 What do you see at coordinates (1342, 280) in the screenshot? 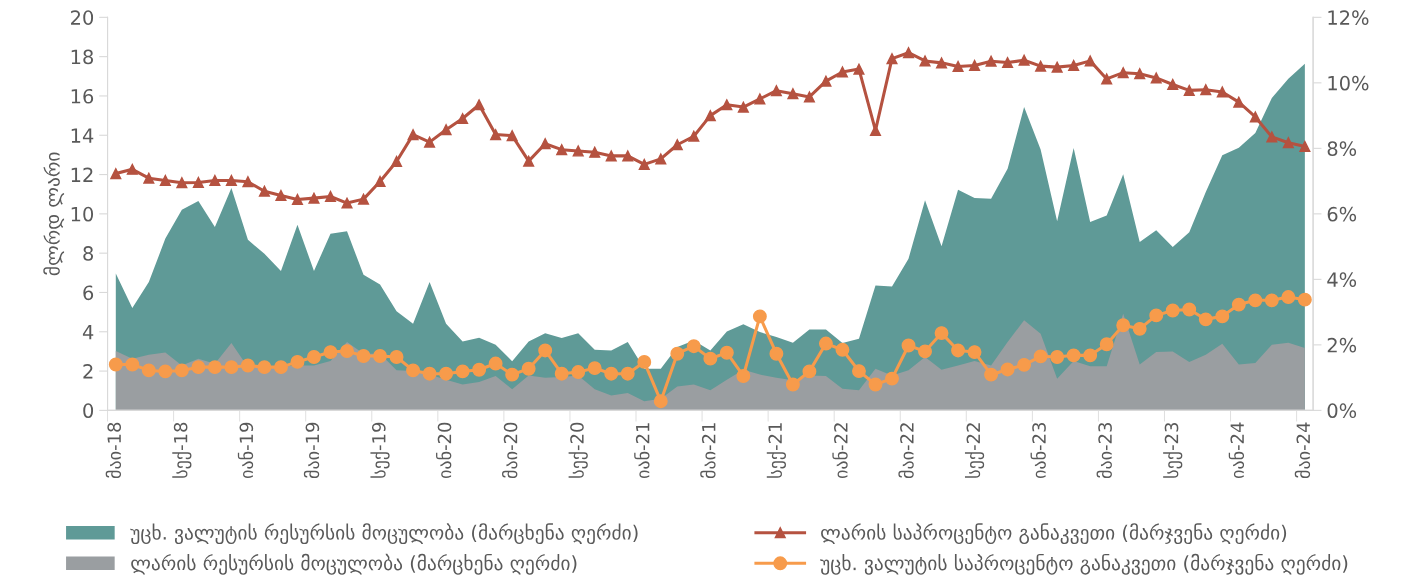
I see `y2-tick-label: 4%` at bounding box center [1342, 280].